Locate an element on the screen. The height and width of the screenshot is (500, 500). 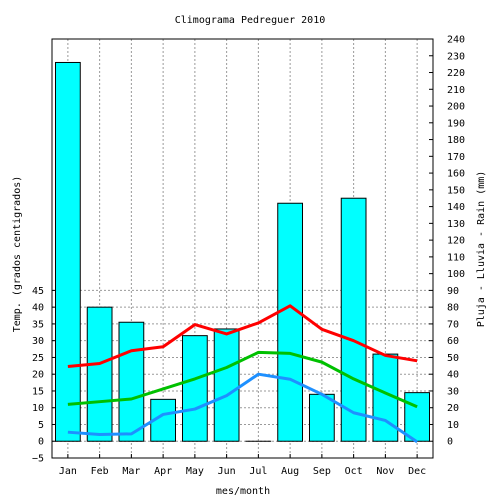
right-axis-tick-label: 170 is located at coordinates (456, 157).